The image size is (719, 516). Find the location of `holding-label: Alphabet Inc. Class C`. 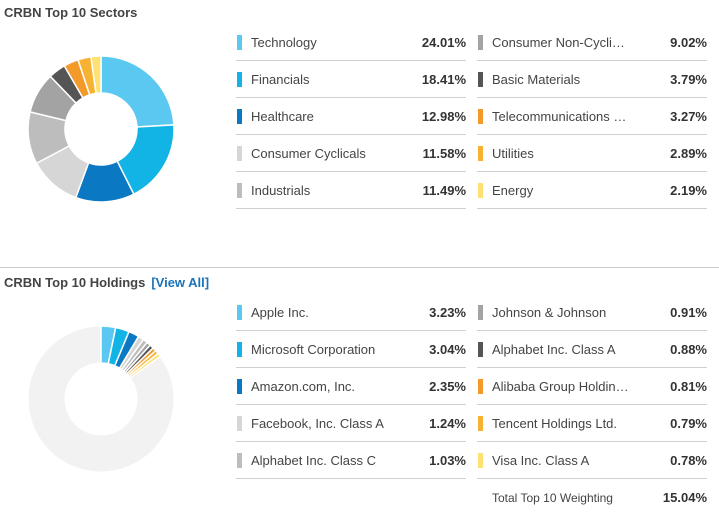

holding-label: Alphabet Inc. Class C is located at coordinates (314, 460).